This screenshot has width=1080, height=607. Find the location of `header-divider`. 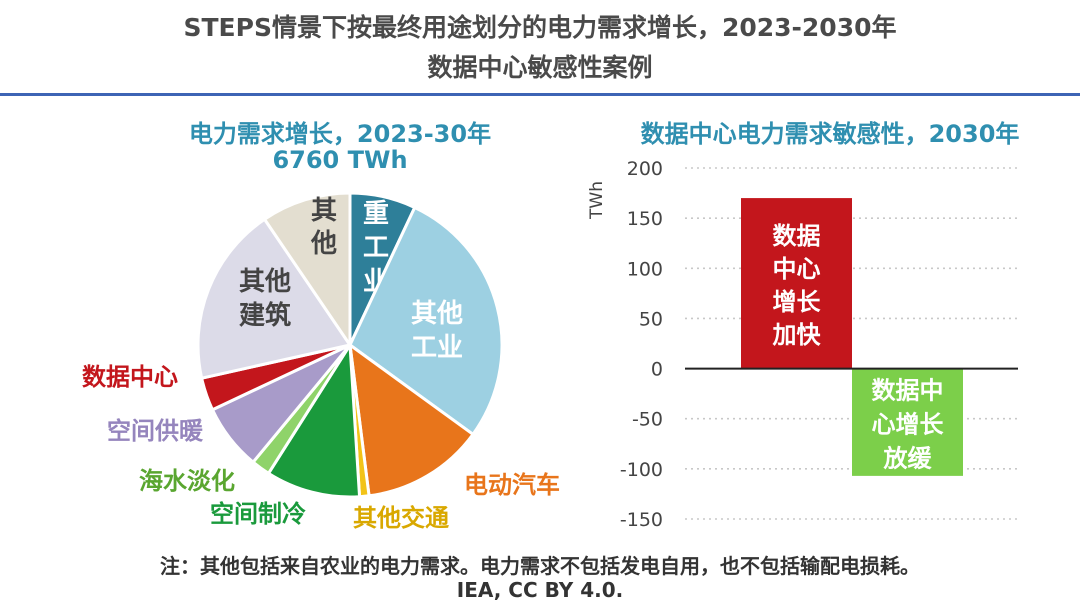

header-divider is located at coordinates (540, 94).